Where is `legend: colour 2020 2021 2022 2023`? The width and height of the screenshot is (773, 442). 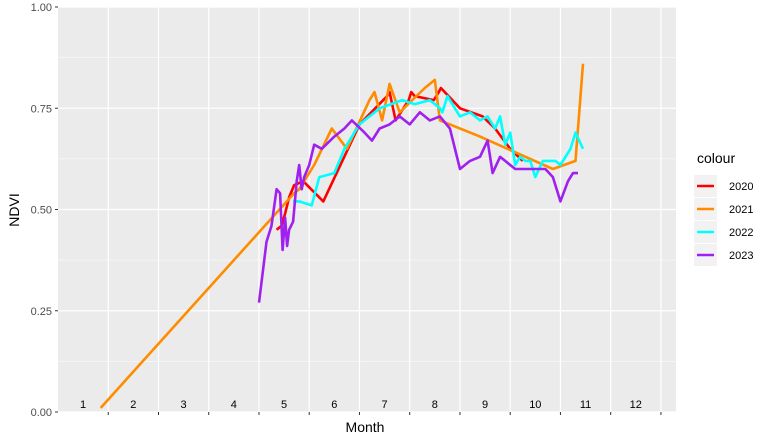 legend: colour 2020 2021 2022 2023 is located at coordinates (723, 208).